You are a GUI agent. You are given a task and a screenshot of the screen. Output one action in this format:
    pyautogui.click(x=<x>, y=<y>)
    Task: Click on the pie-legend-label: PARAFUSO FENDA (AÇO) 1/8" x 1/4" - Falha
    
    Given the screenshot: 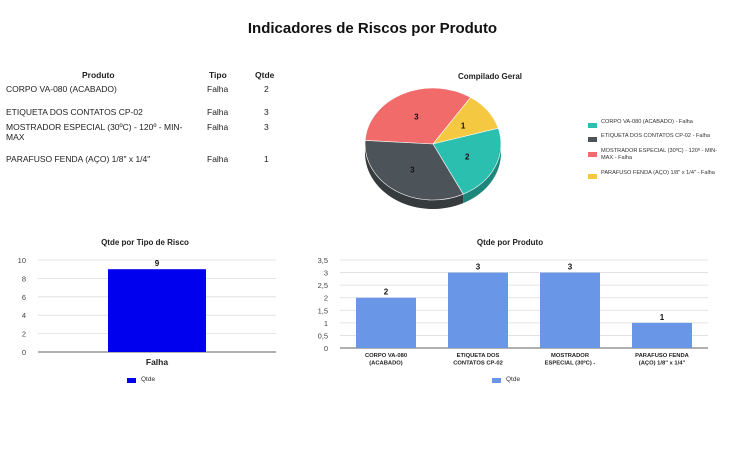 What is the action you would take?
    pyautogui.click(x=658, y=173)
    